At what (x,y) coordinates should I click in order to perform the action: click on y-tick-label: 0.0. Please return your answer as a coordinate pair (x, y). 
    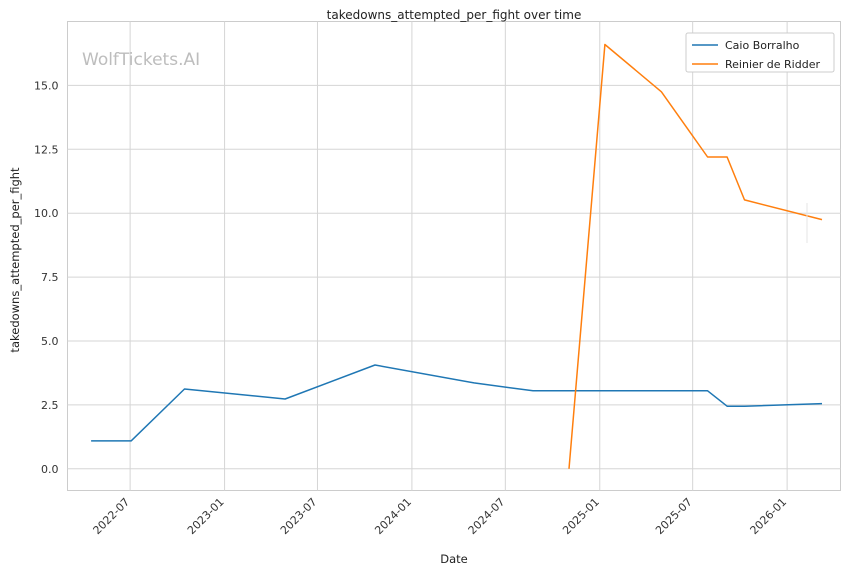
    Looking at the image, I should click on (50, 469).